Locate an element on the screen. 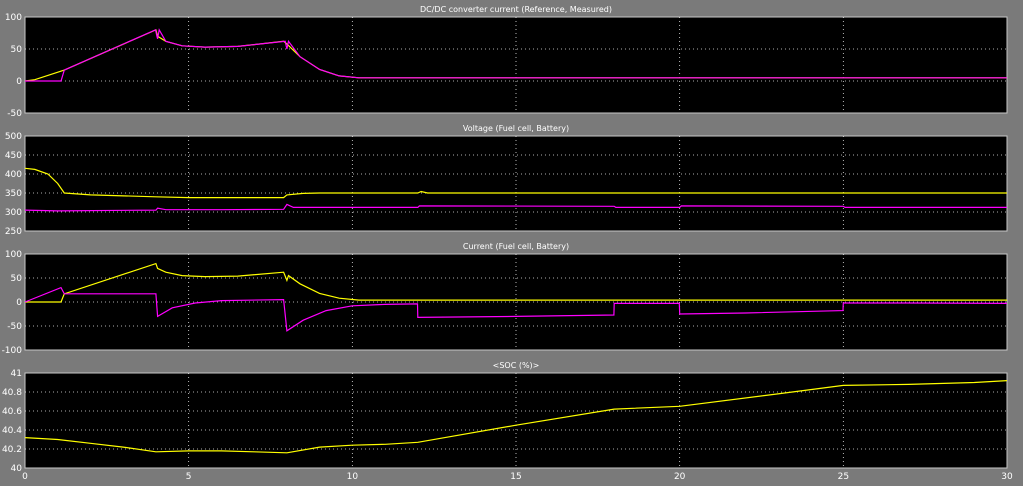 The width and height of the screenshot is (1023, 486). x-tick-label: 10 is located at coordinates (353, 477).